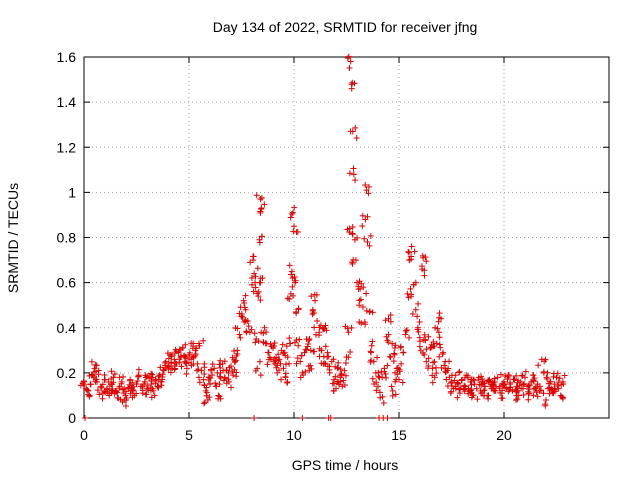 The height and width of the screenshot is (480, 640). What do you see at coordinates (399, 435) in the screenshot?
I see `x-tick-label: 15` at bounding box center [399, 435].